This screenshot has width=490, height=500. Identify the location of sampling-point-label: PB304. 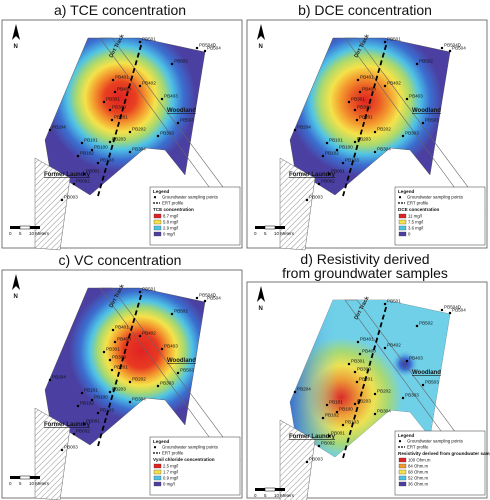
(384, 149).